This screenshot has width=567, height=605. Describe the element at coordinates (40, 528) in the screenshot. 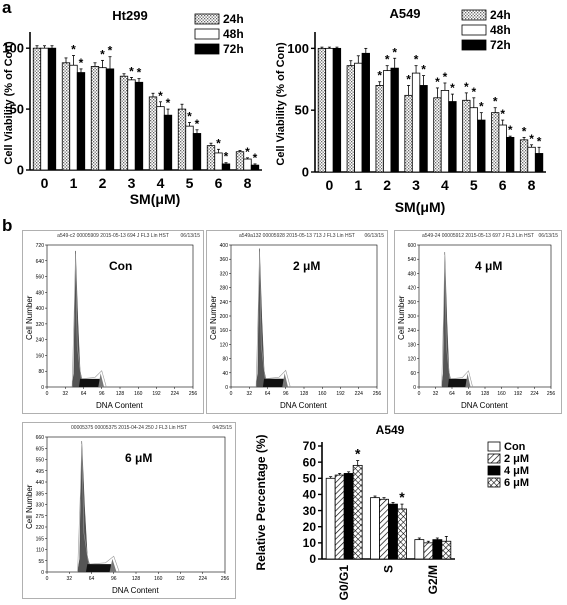

I see `y-tick-label: 220` at that location.